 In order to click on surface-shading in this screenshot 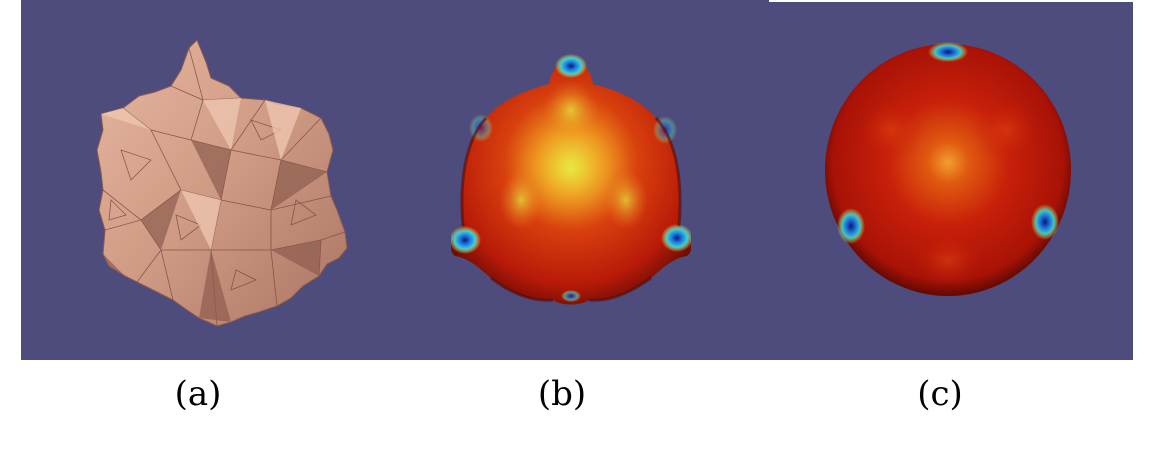, I will do `click(571, 209)`.